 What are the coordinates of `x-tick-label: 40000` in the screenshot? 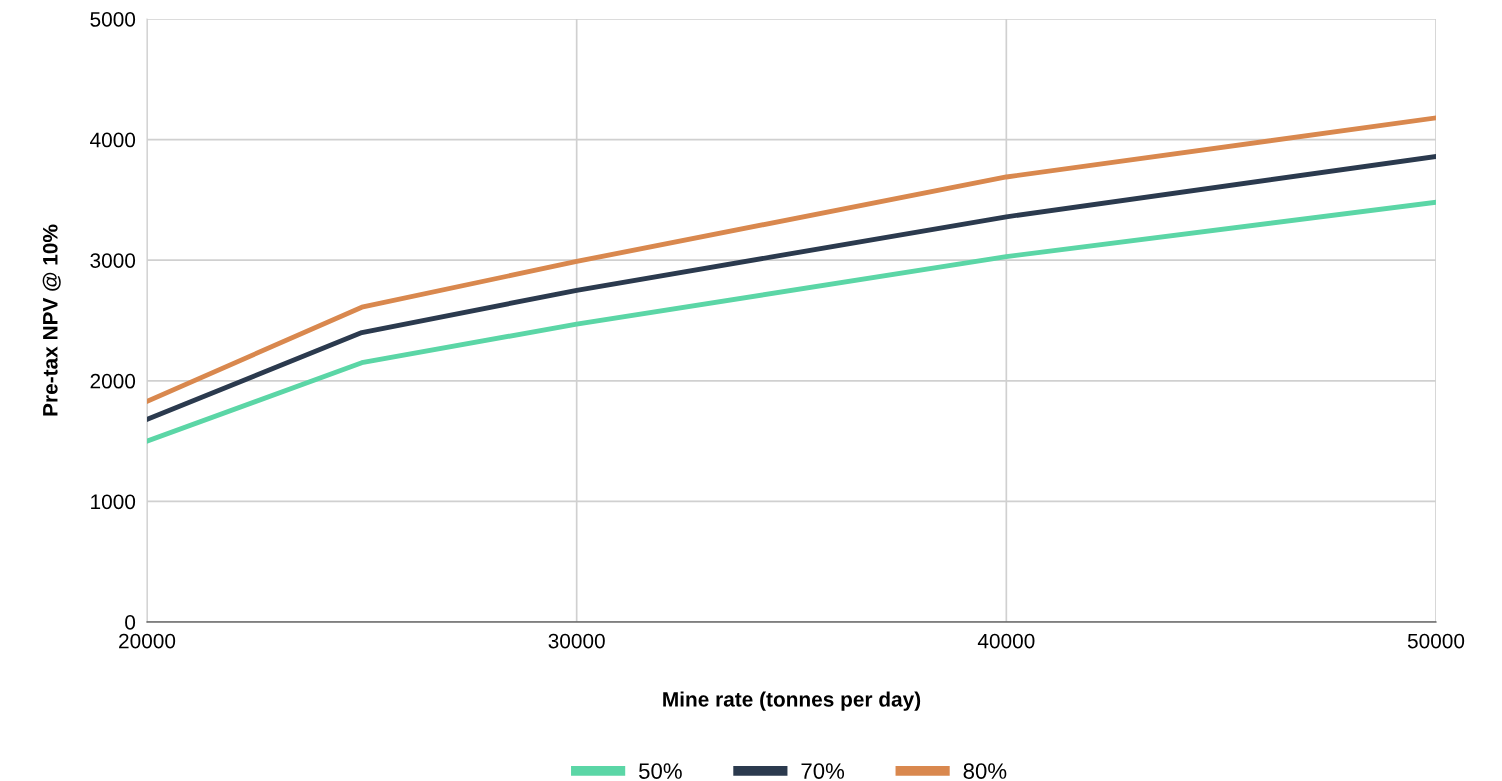 It's located at (1006, 641).